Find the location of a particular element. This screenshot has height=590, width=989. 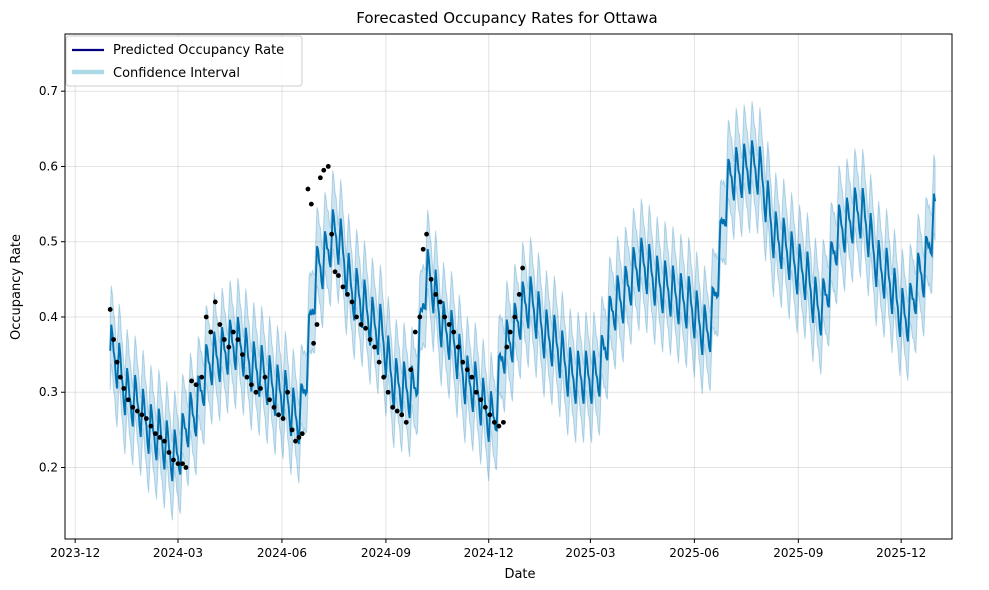

x-tick-label: 2024-12 is located at coordinates (489, 553).